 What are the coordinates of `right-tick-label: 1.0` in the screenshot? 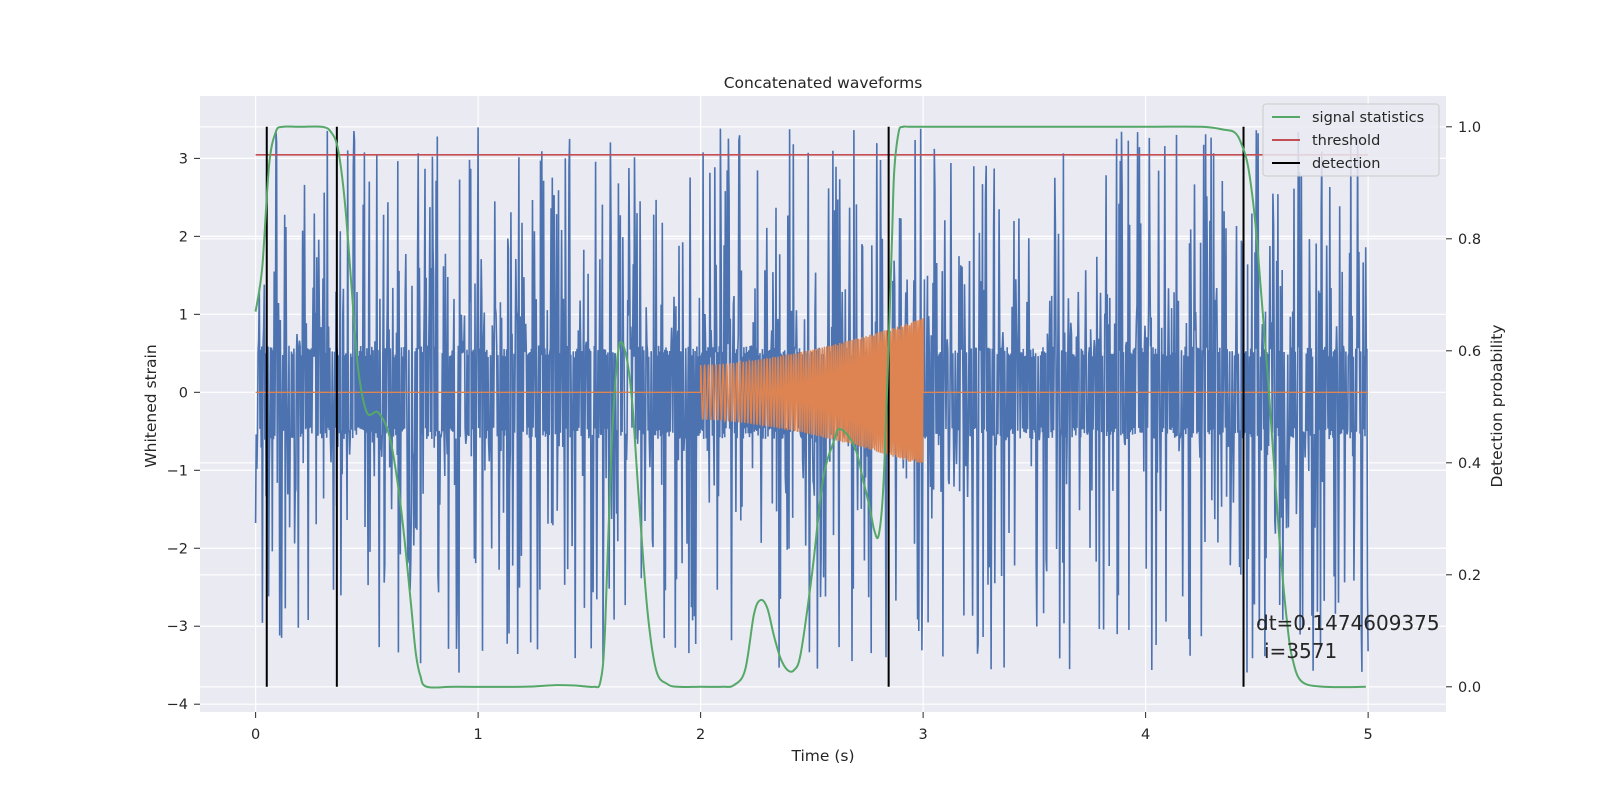 It's located at (1469, 128).